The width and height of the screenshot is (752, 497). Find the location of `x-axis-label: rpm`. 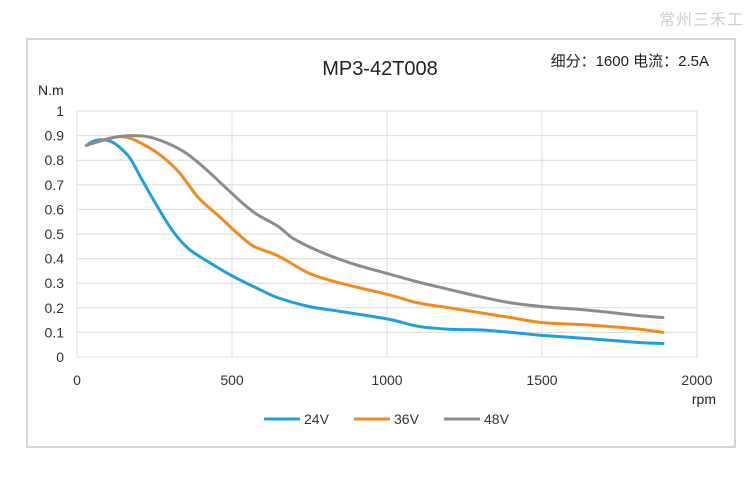

x-axis-label: rpm is located at coordinates (704, 399).